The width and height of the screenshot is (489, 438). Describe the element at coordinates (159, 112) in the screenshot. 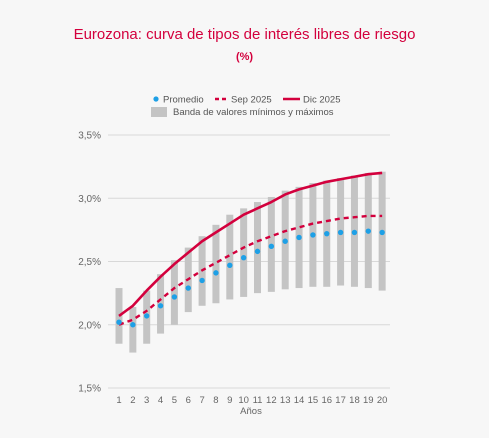

I see `legend-band-marker` at that location.